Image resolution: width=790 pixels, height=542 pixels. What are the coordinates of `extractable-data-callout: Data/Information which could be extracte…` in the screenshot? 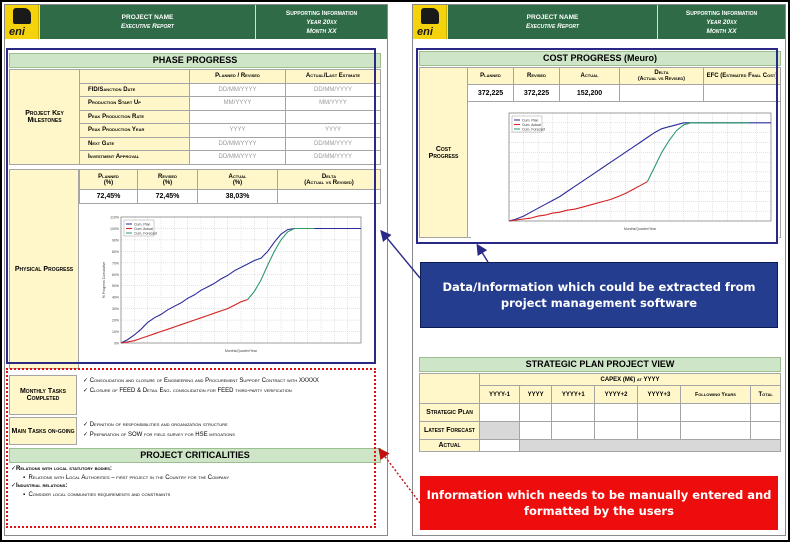 It's located at (599, 295).